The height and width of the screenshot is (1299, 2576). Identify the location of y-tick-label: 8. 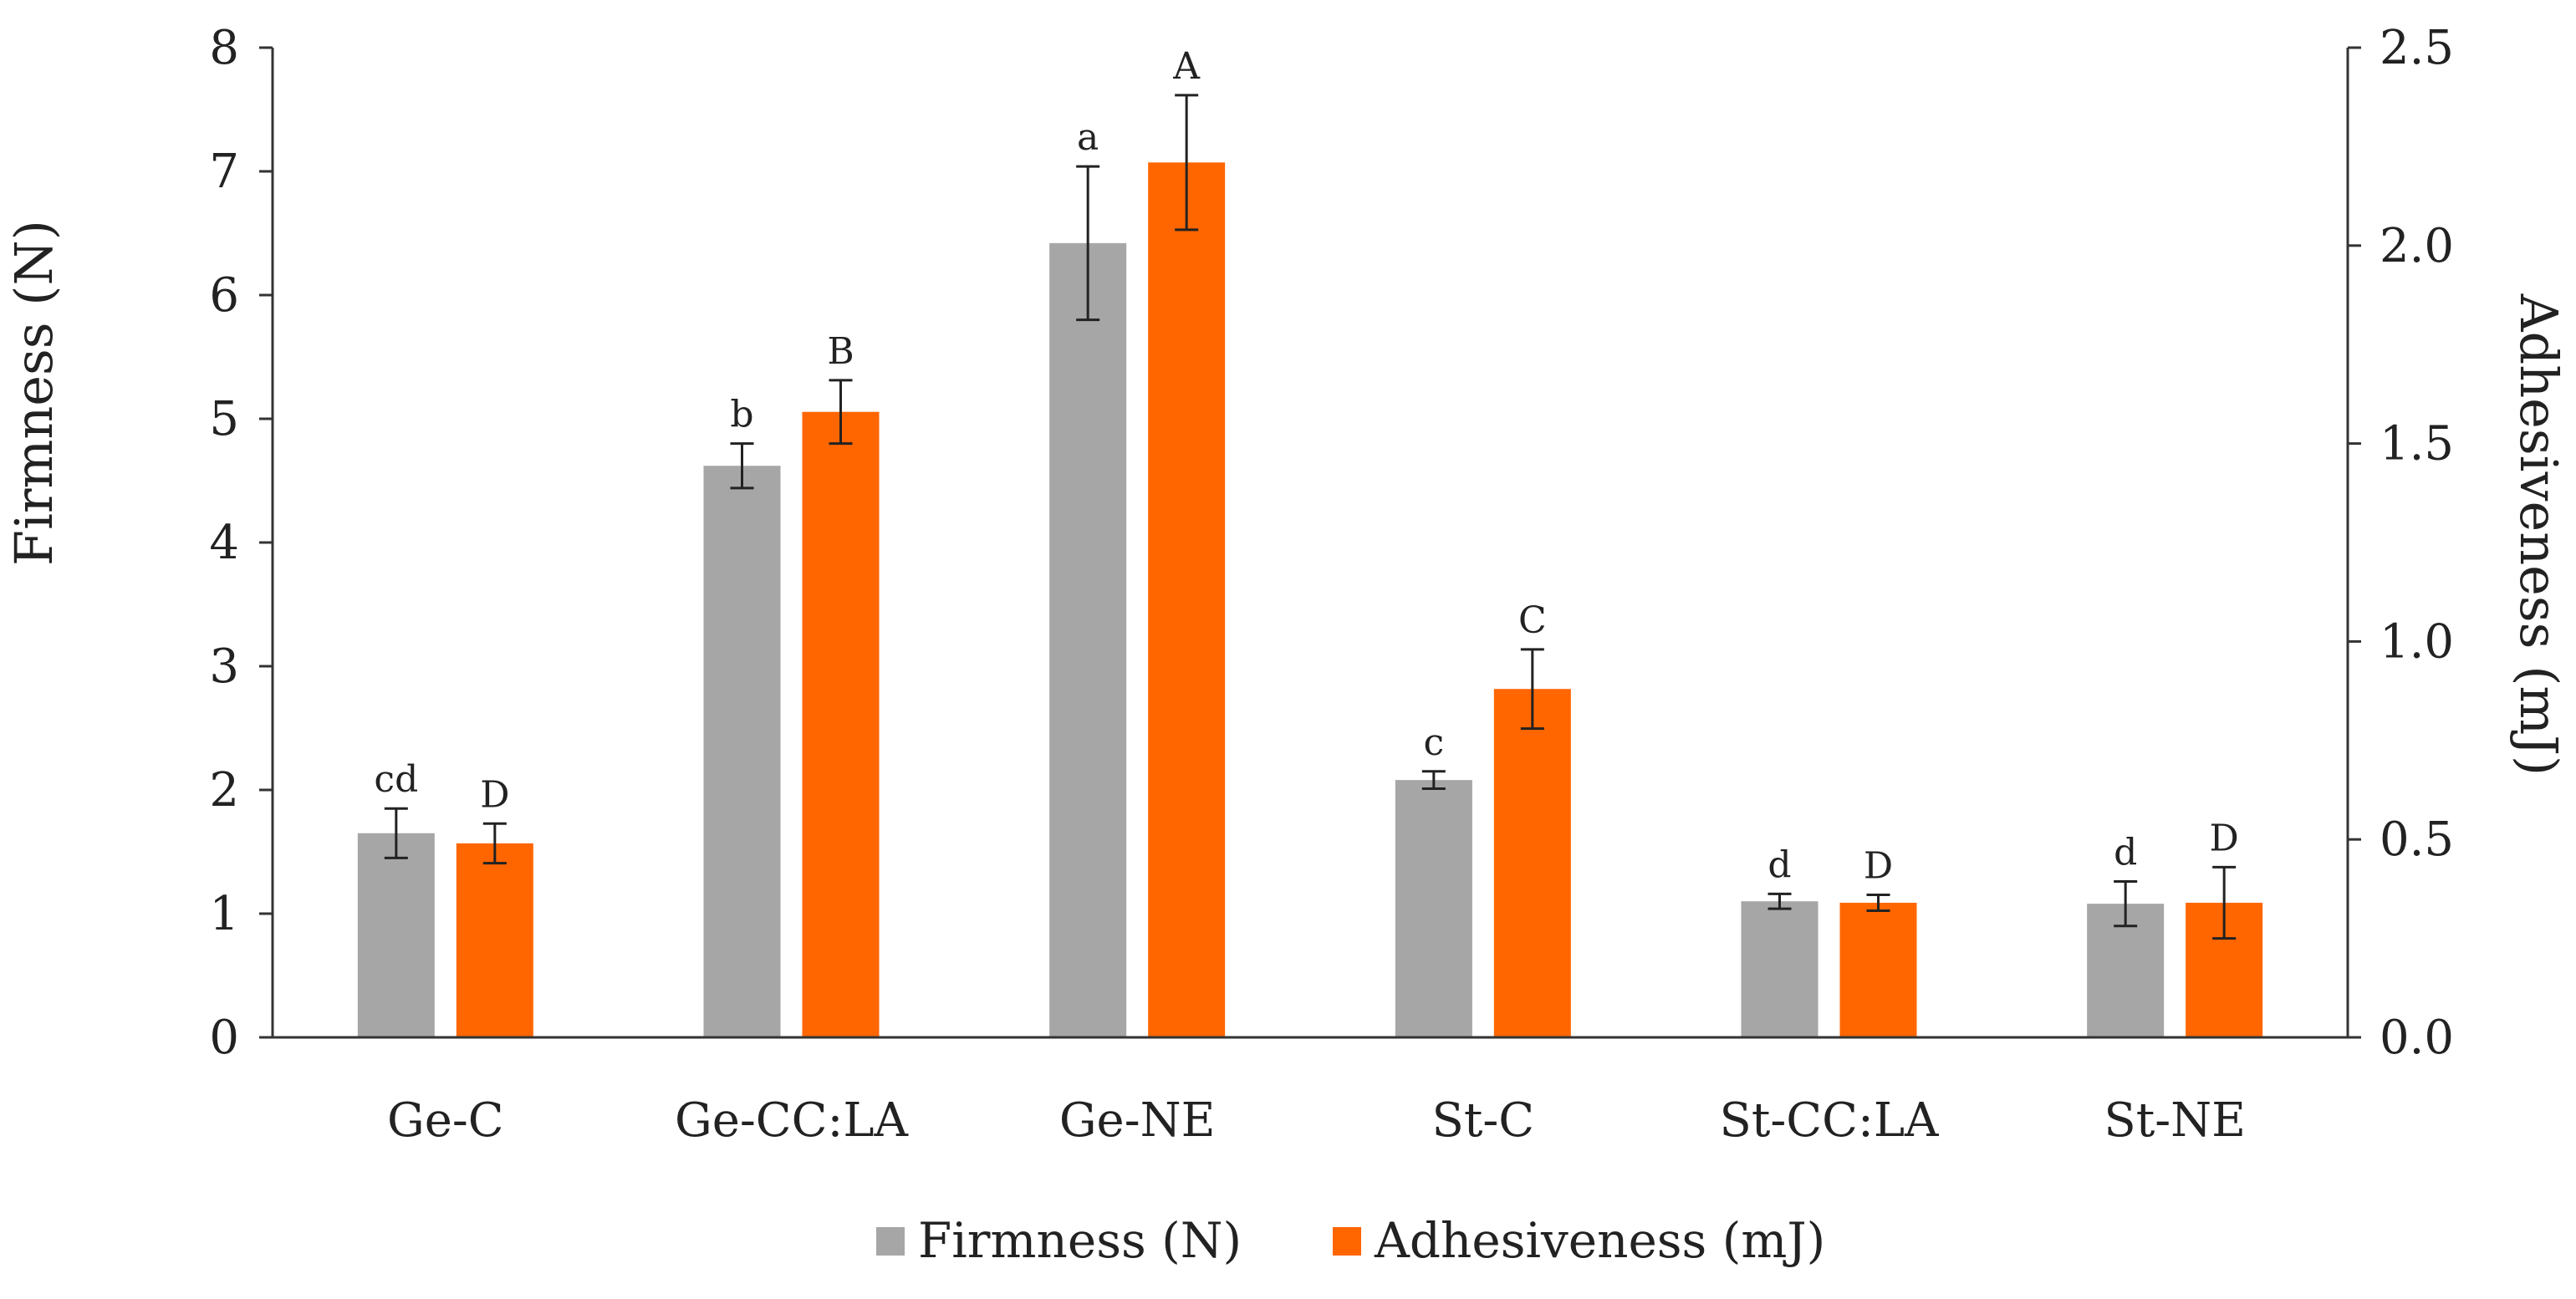
(224, 48).